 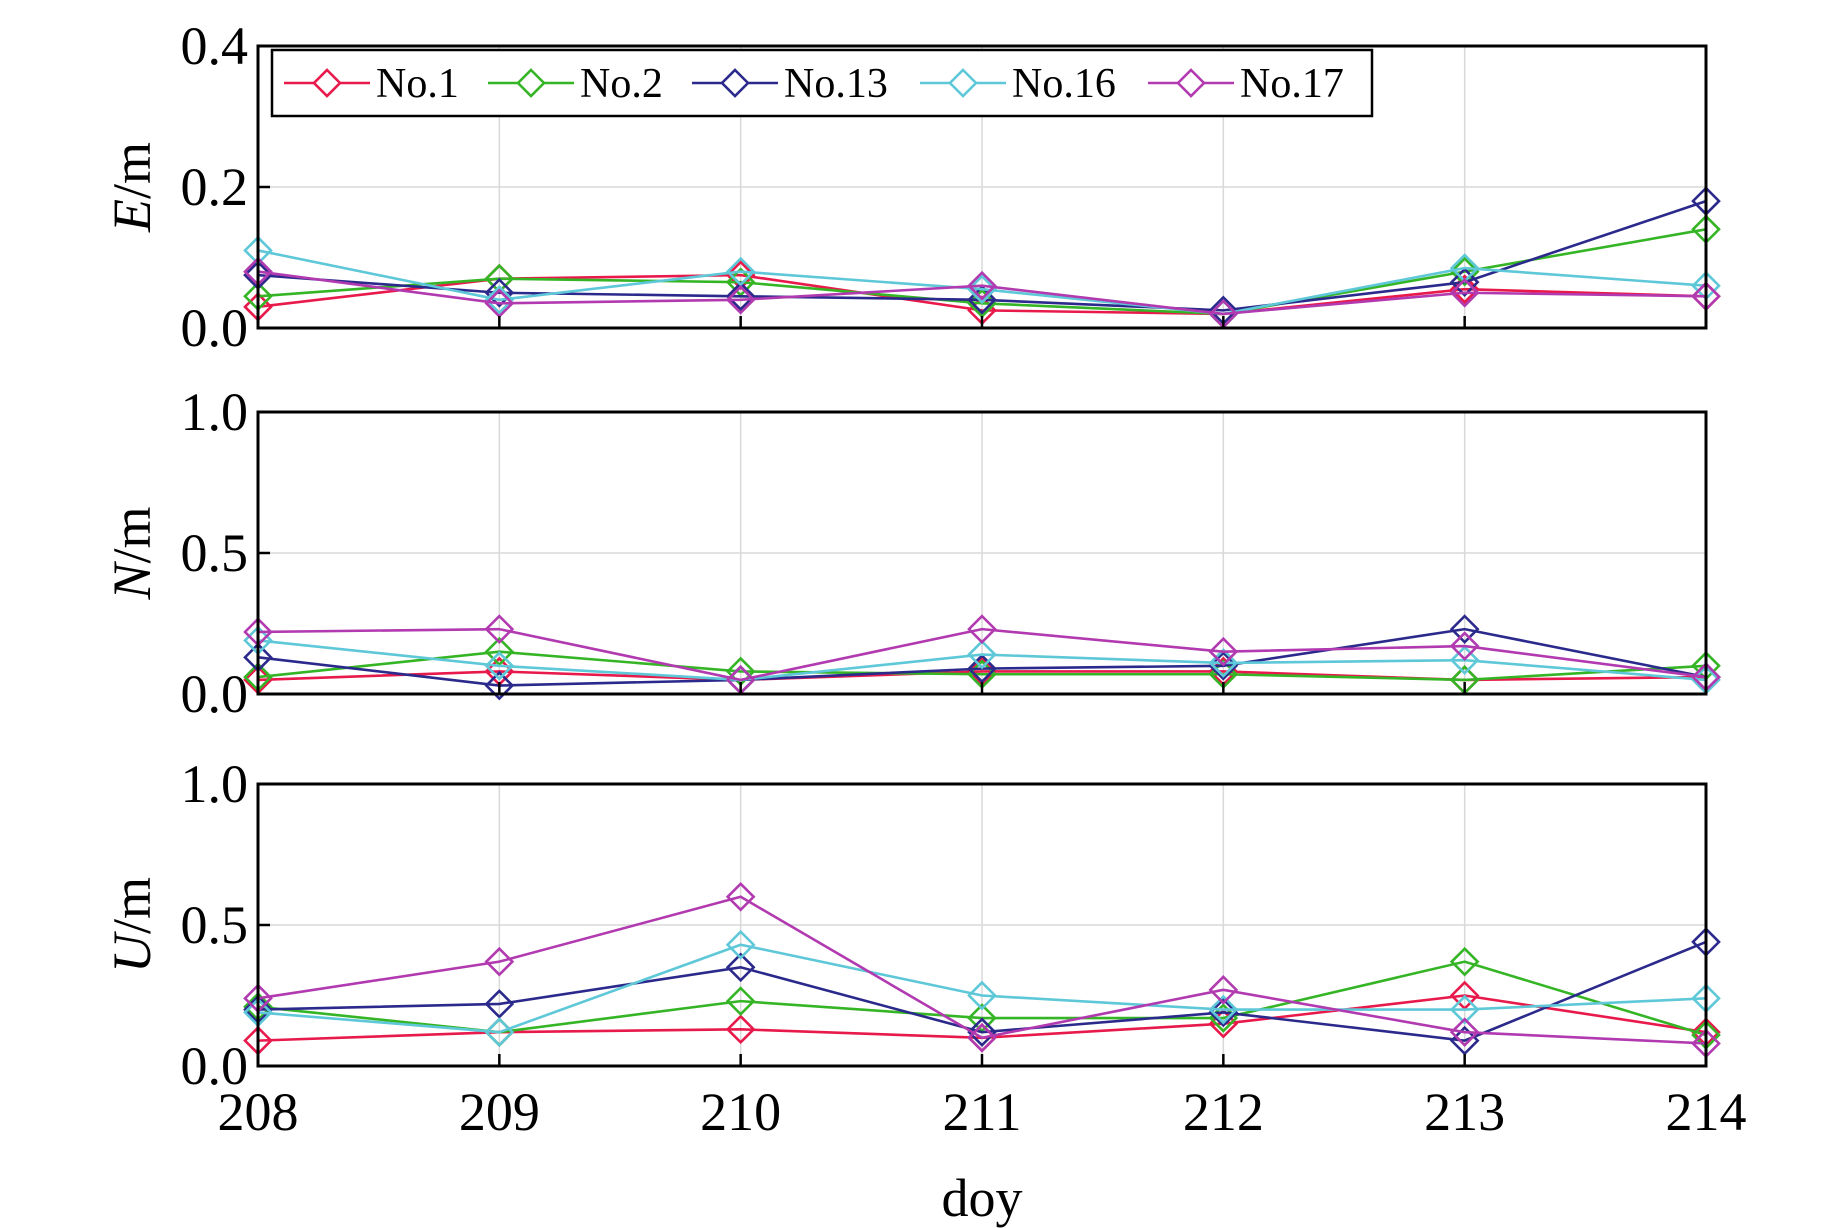 What do you see at coordinates (1191, 83) in the screenshot?
I see `legend-marker-no17` at bounding box center [1191, 83].